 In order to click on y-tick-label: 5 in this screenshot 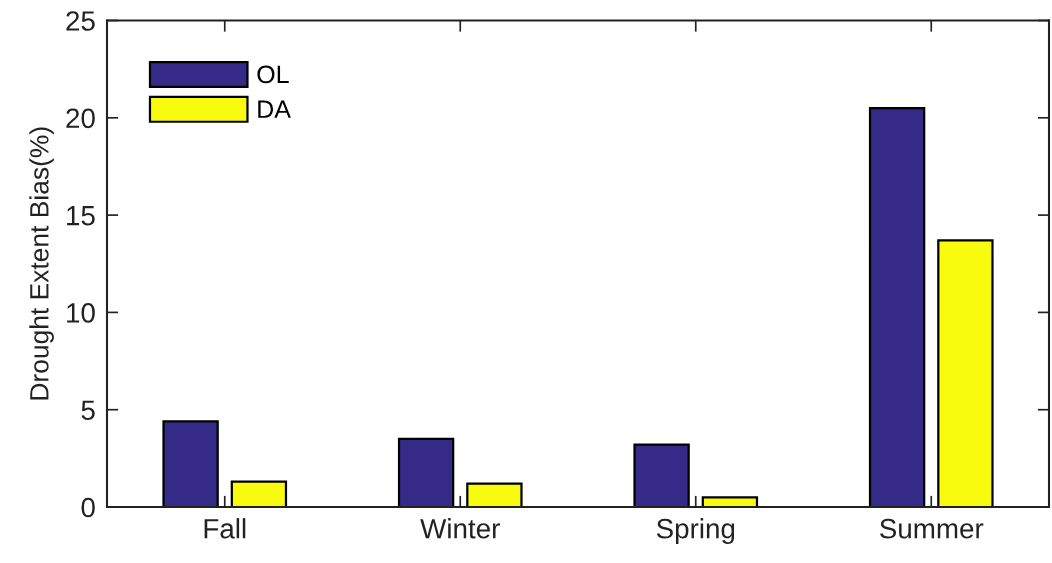, I will do `click(88, 410)`.